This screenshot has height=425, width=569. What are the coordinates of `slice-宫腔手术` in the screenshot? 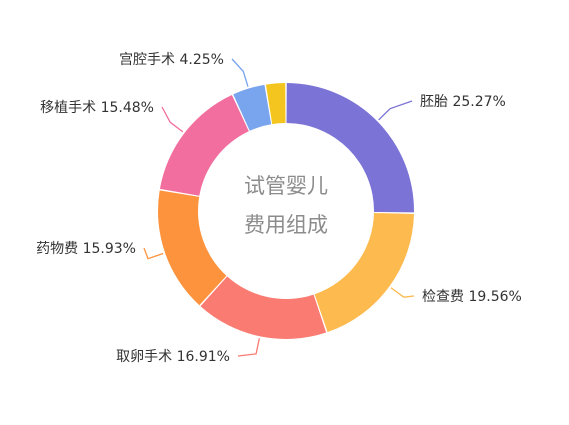 It's located at (252, 107).